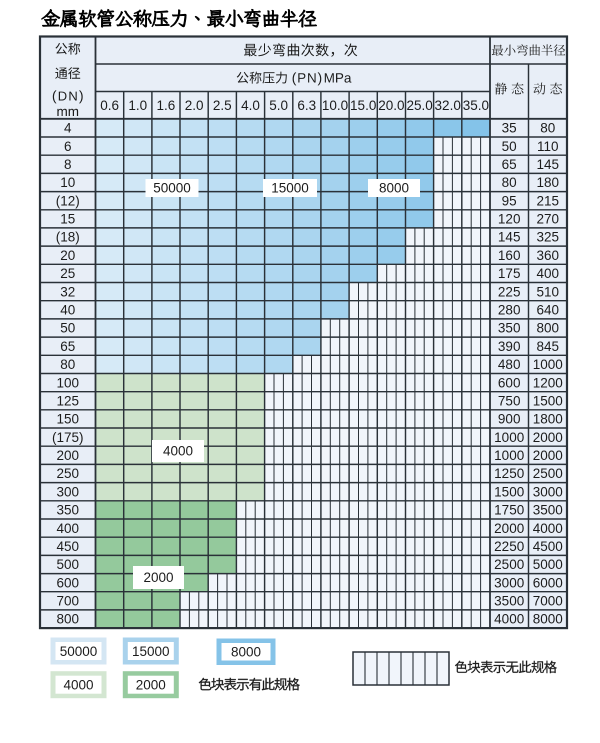 The height and width of the screenshot is (743, 600). What do you see at coordinates (509, 291) in the screenshot?
I see `svg-text: 225` at bounding box center [509, 291].